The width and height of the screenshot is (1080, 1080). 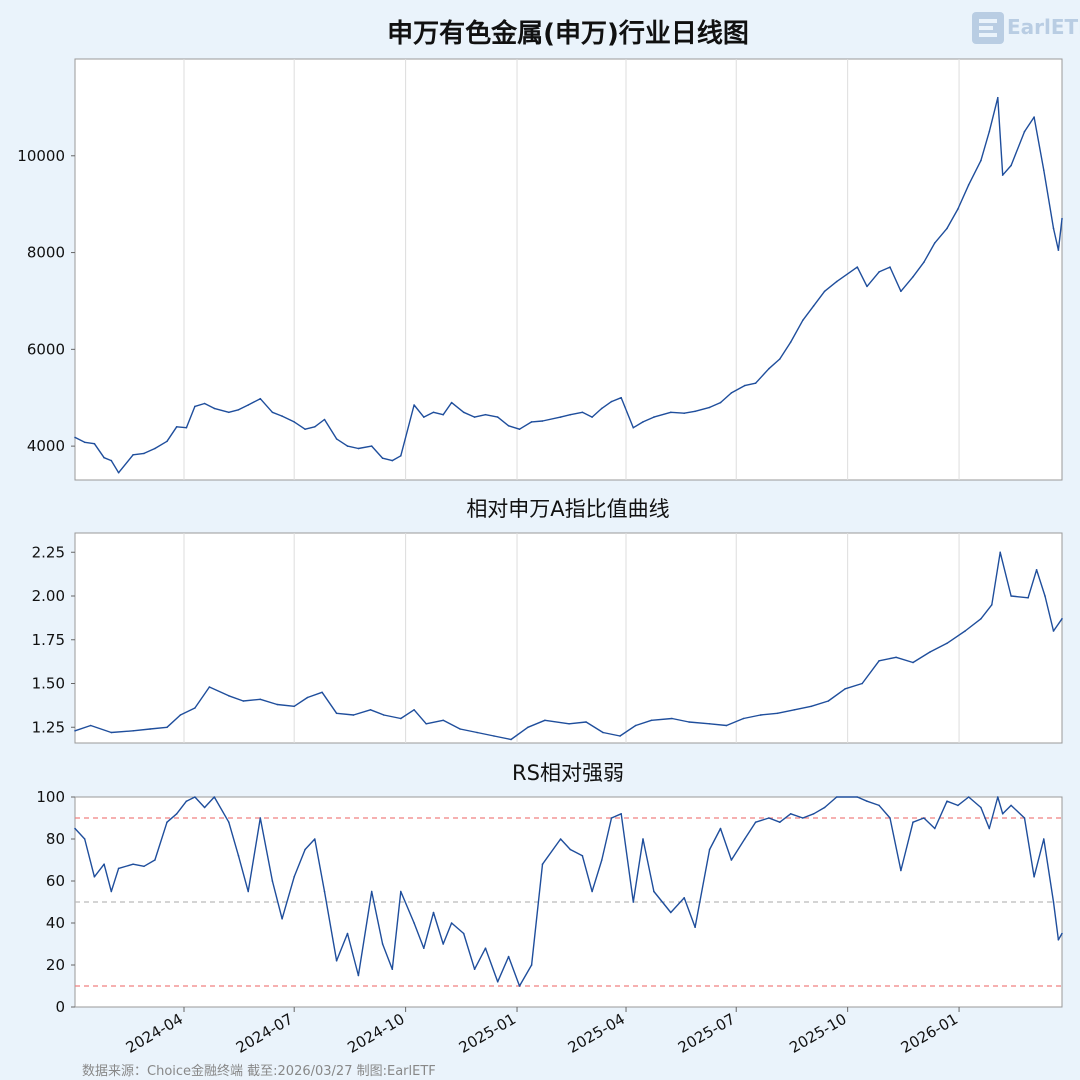 What do you see at coordinates (706, 1033) in the screenshot?
I see `xtick-label: 2025-07` at bounding box center [706, 1033].